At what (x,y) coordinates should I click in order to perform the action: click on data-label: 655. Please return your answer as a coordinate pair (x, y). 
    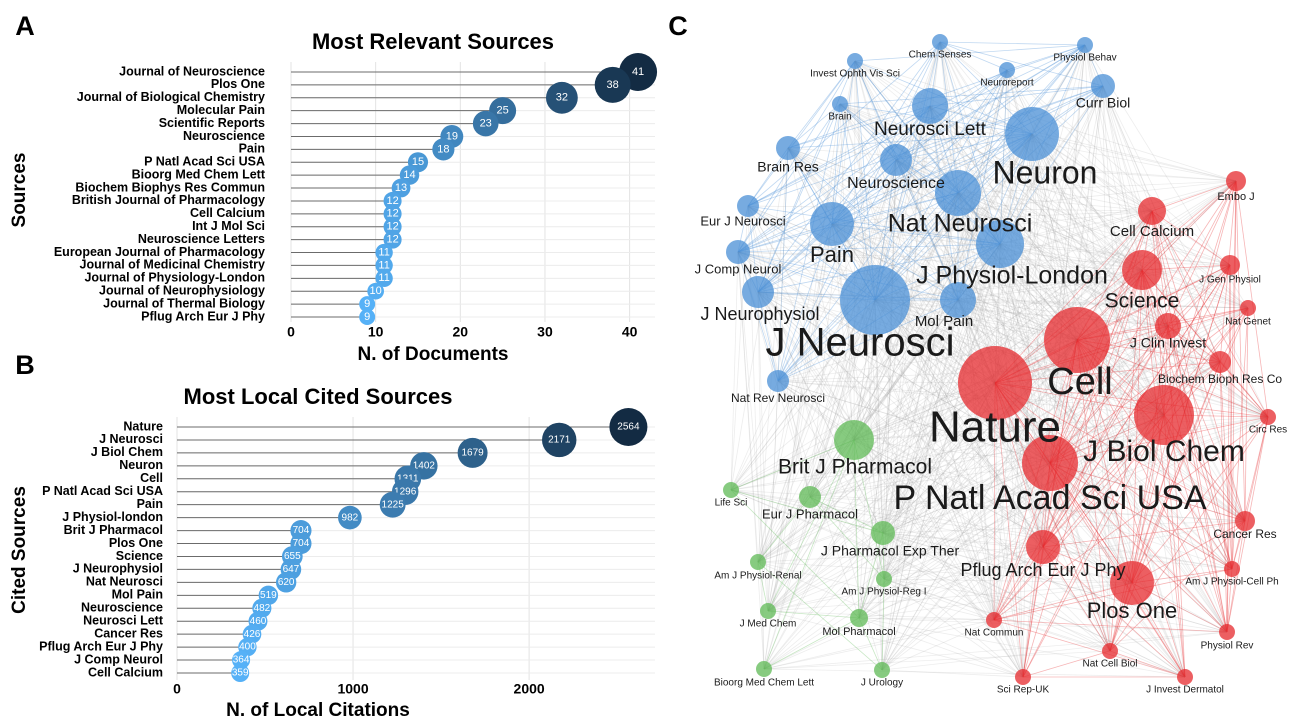
    Looking at the image, I should click on (292, 556).